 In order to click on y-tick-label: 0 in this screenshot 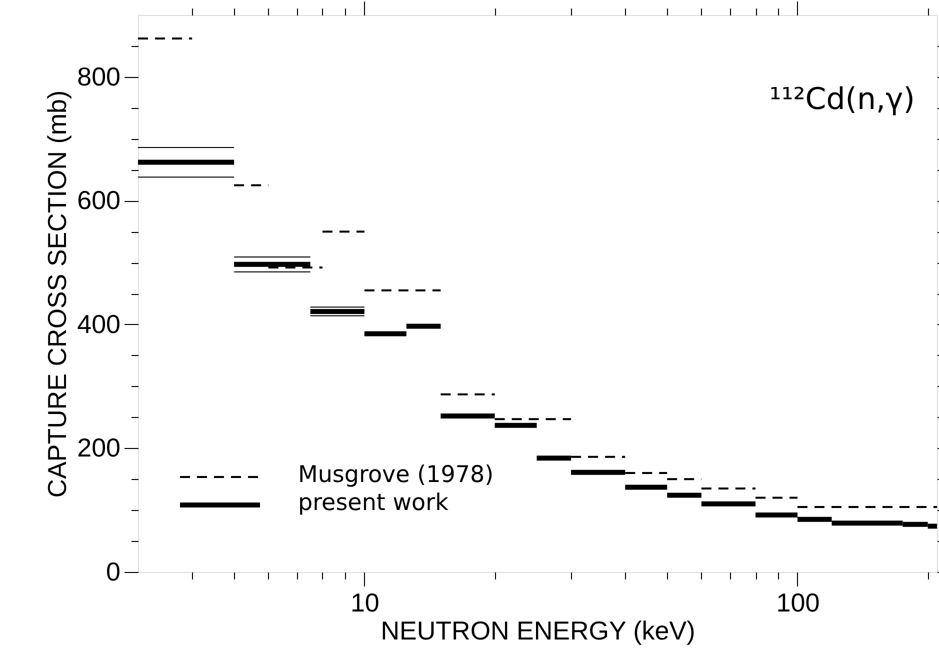, I will do `click(113, 571)`.